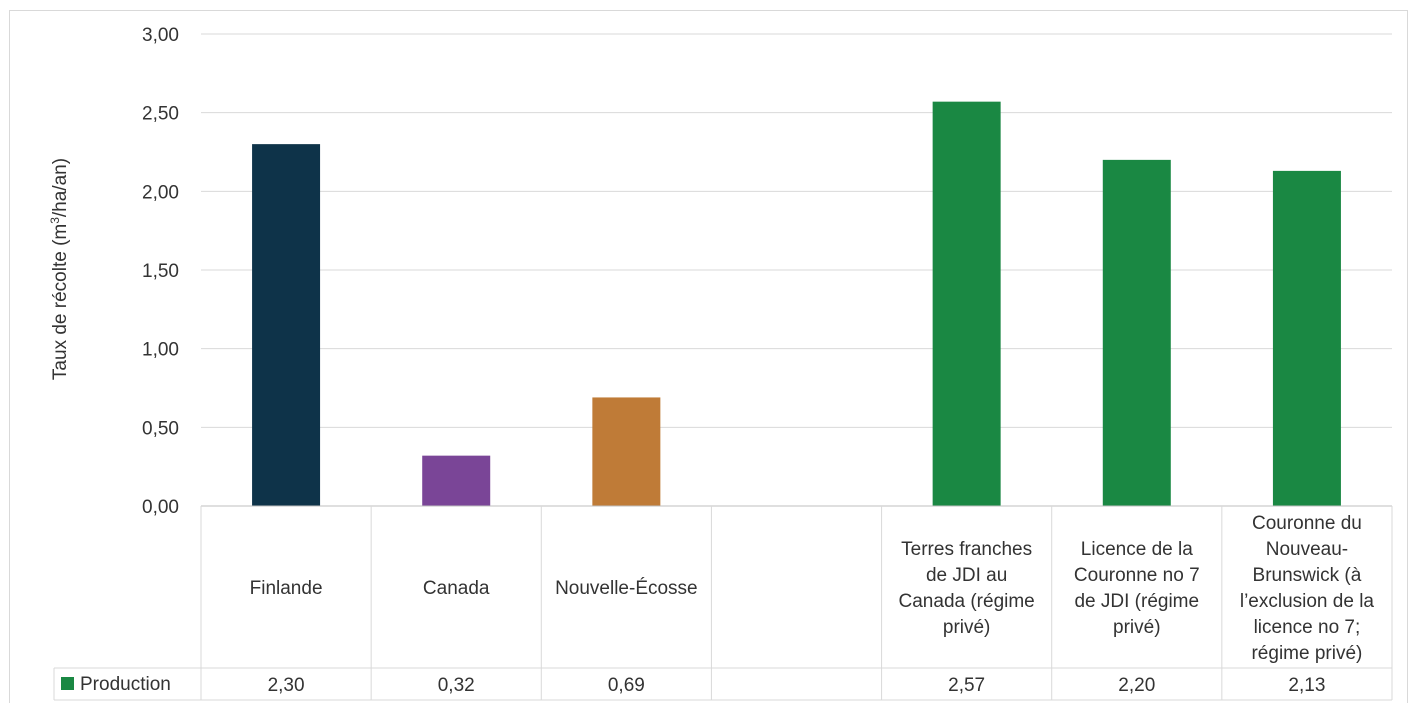 This screenshot has width=1409, height=705. I want to click on category-label: l’exclusion de la, so click(1307, 601).